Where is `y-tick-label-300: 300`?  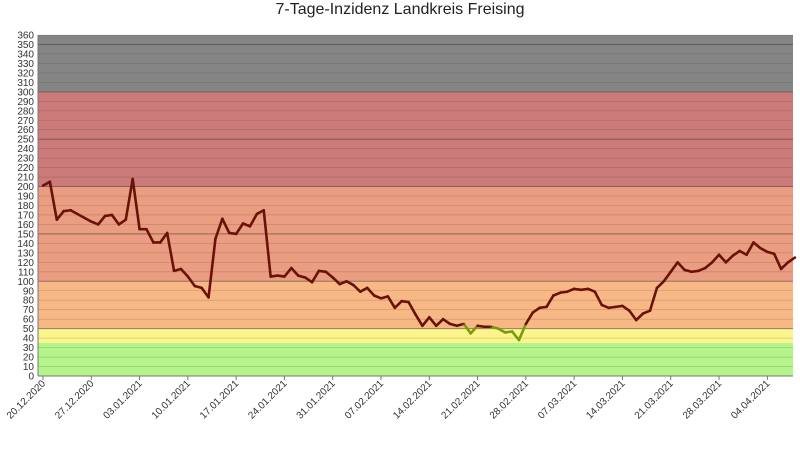
y-tick-label-300: 300 is located at coordinates (25, 92).